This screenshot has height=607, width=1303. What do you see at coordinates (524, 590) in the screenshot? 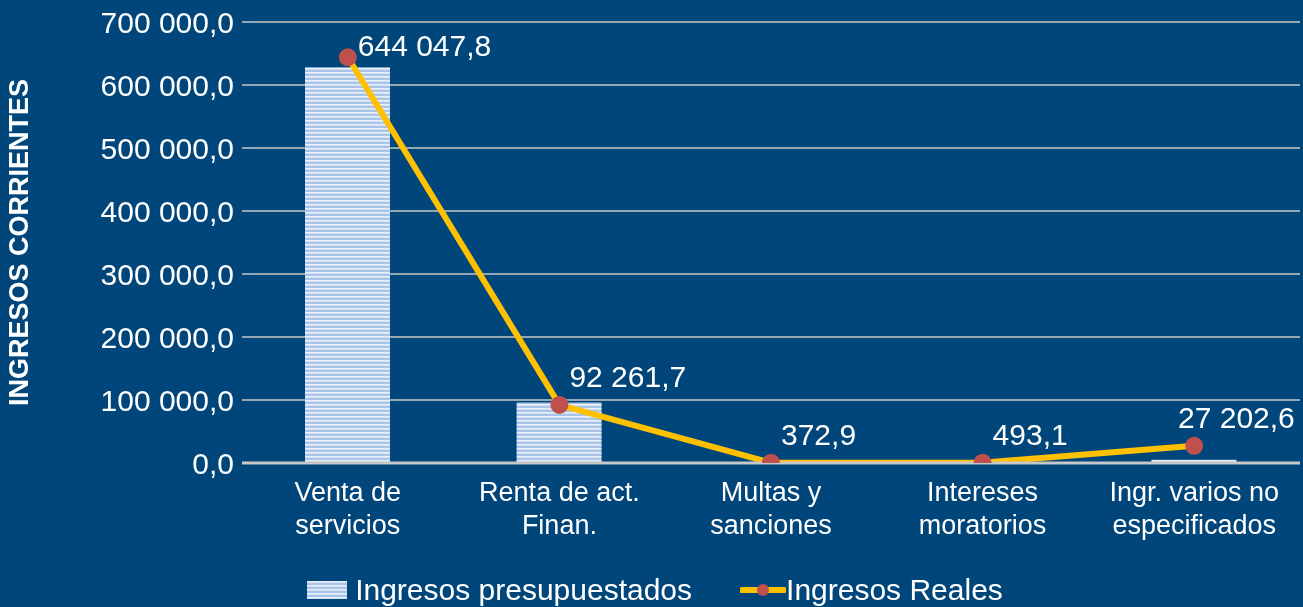
I see `legend-label: Ingresos presupuestados` at bounding box center [524, 590].